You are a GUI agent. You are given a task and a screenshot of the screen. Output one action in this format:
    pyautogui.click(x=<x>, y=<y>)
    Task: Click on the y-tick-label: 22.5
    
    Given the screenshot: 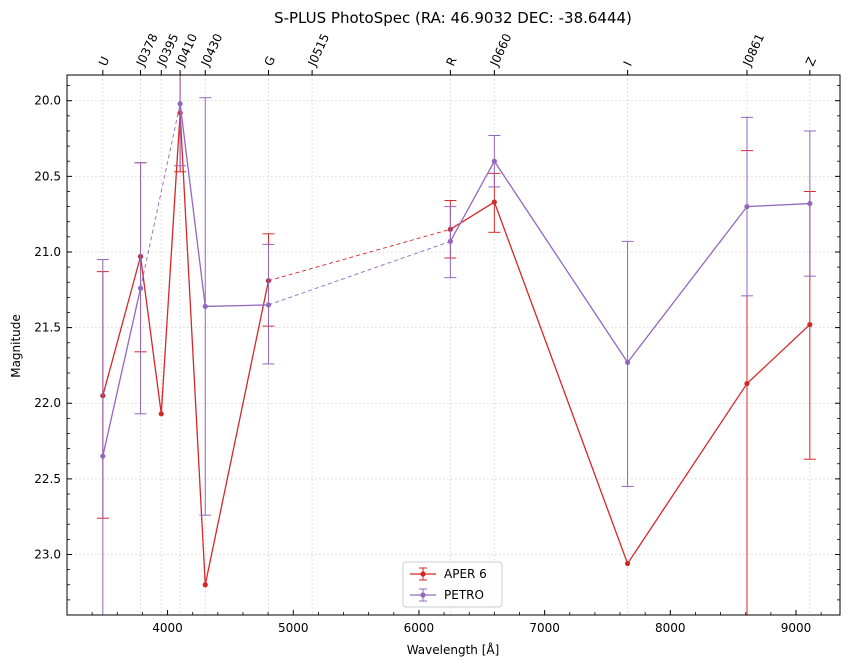 What is the action you would take?
    pyautogui.click(x=47, y=479)
    